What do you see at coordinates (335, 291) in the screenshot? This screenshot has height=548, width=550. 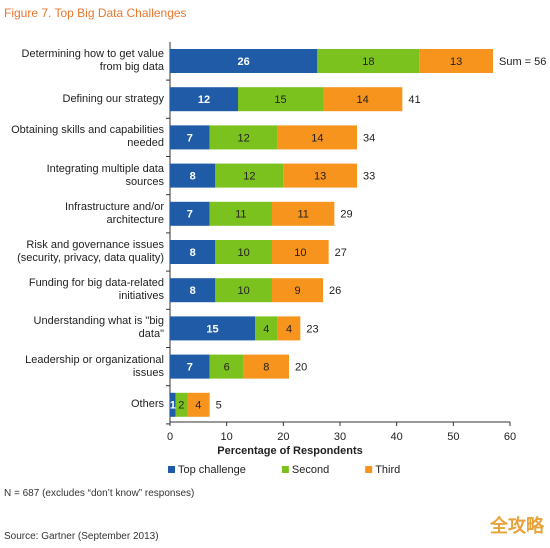 I see `total-label: 26` at bounding box center [335, 291].